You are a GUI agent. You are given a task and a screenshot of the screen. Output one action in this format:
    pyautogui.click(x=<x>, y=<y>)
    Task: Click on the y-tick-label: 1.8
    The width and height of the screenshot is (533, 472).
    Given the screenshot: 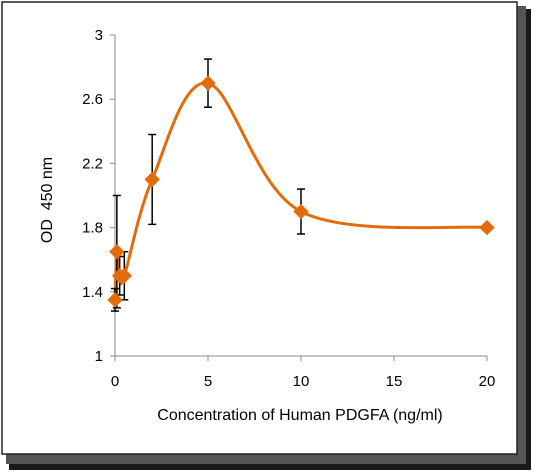 What is the action you would take?
    pyautogui.click(x=92, y=228)
    